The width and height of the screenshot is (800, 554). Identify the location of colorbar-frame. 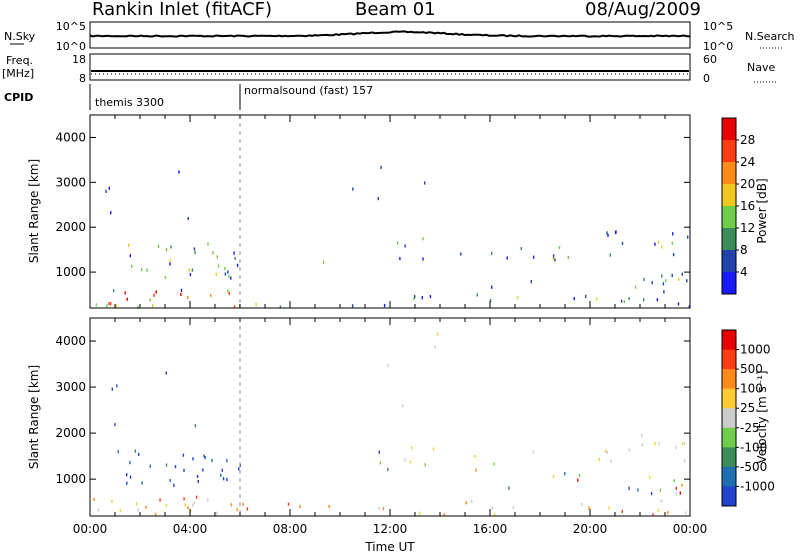
(729, 418).